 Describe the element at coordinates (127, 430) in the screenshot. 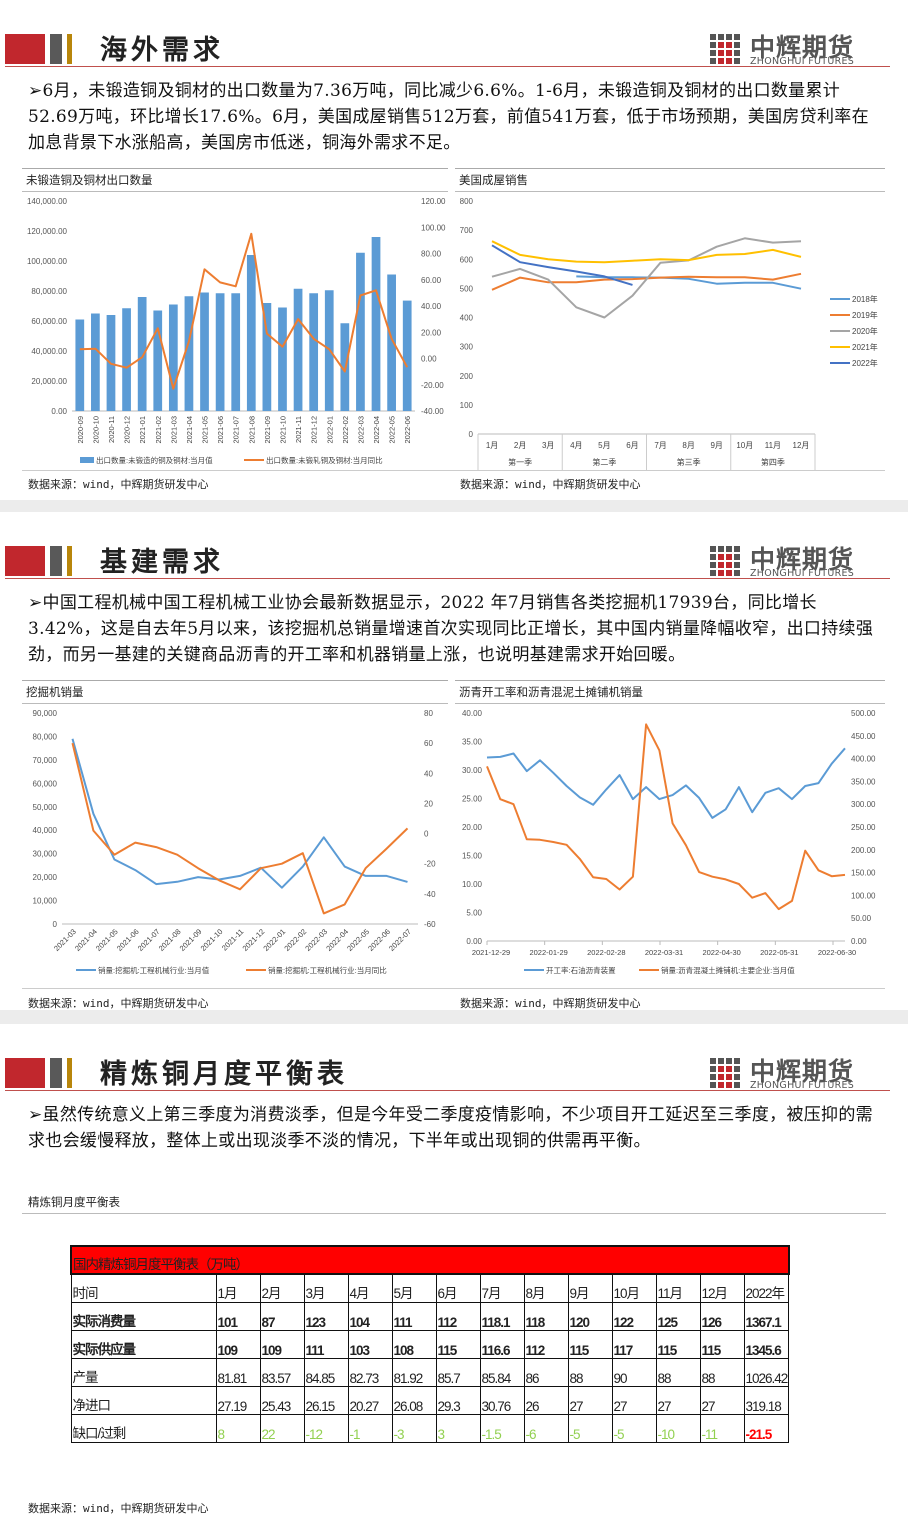

I see `x-tick-label: 2020-12` at that location.